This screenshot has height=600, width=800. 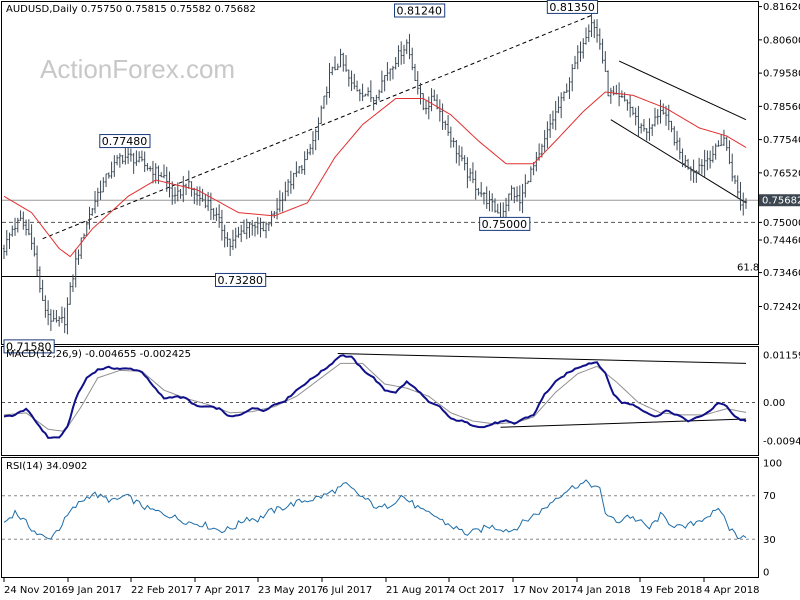 I want to click on x-tick-label: 6 Jul 2017, so click(x=347, y=590).